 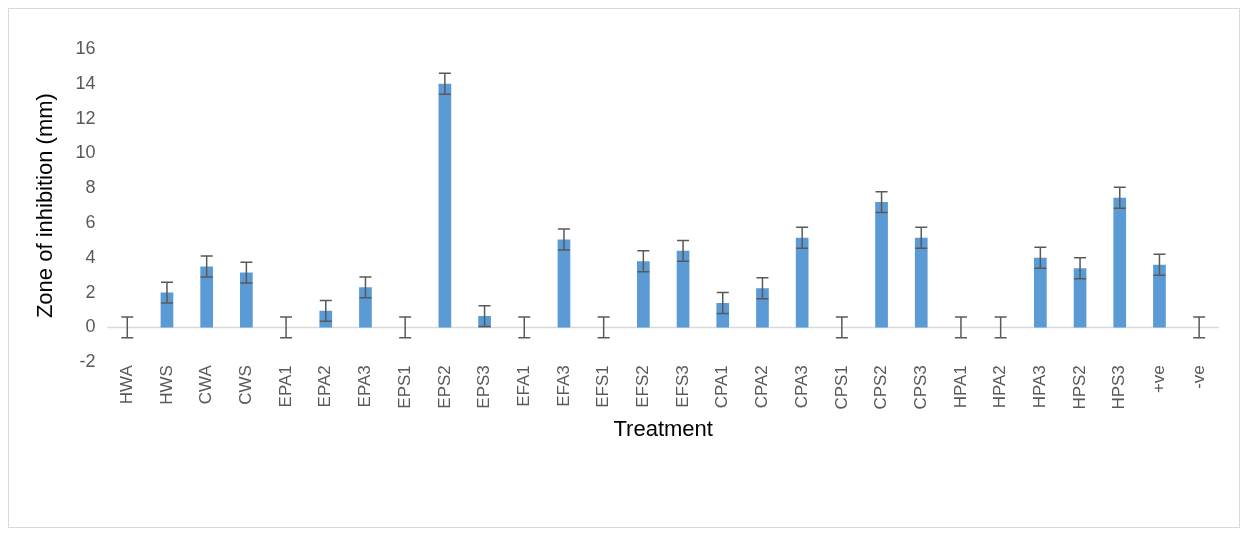 What do you see at coordinates (801, 387) in the screenshot?
I see `x-tick-label: CPA3` at bounding box center [801, 387].